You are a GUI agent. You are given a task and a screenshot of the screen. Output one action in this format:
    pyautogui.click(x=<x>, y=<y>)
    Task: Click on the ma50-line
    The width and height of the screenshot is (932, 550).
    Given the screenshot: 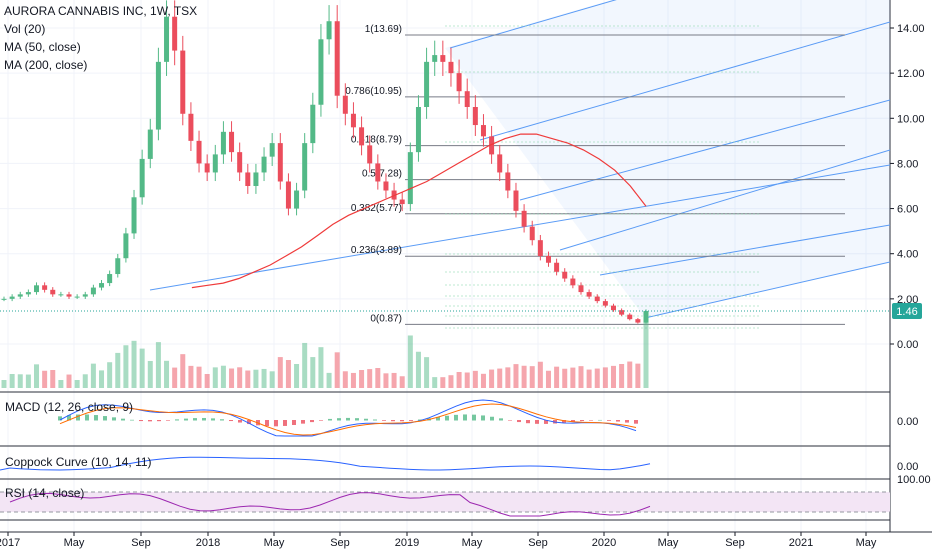 What is the action you would take?
    pyautogui.click(x=419, y=211)
    